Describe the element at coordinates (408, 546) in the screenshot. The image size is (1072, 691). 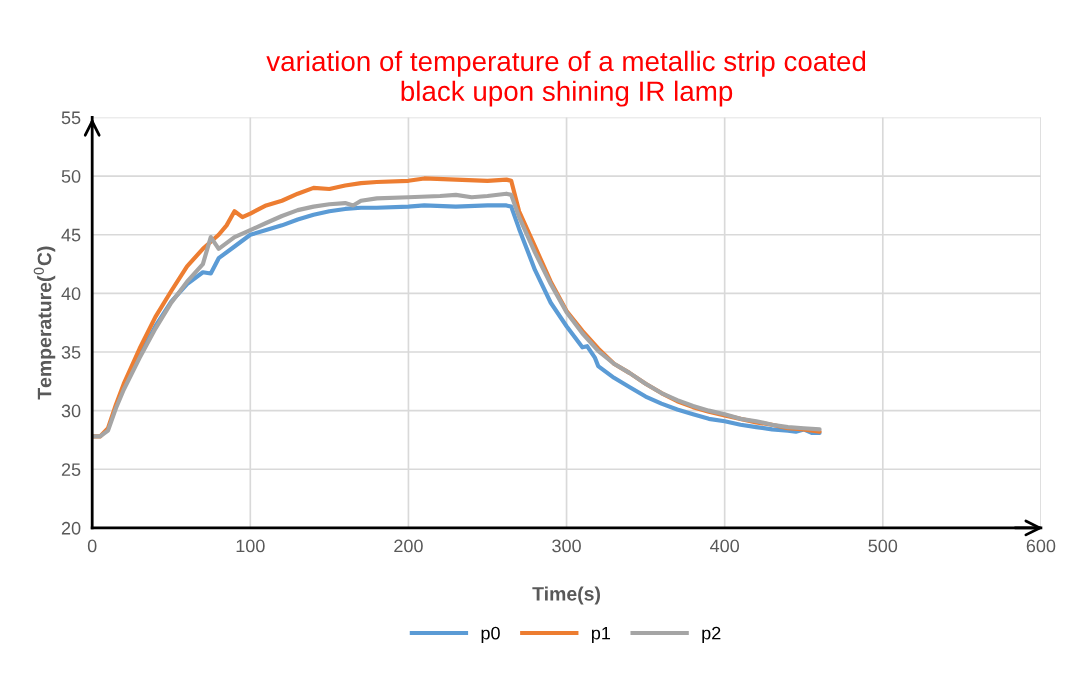
I see `x-tick-label: 200` at that location.